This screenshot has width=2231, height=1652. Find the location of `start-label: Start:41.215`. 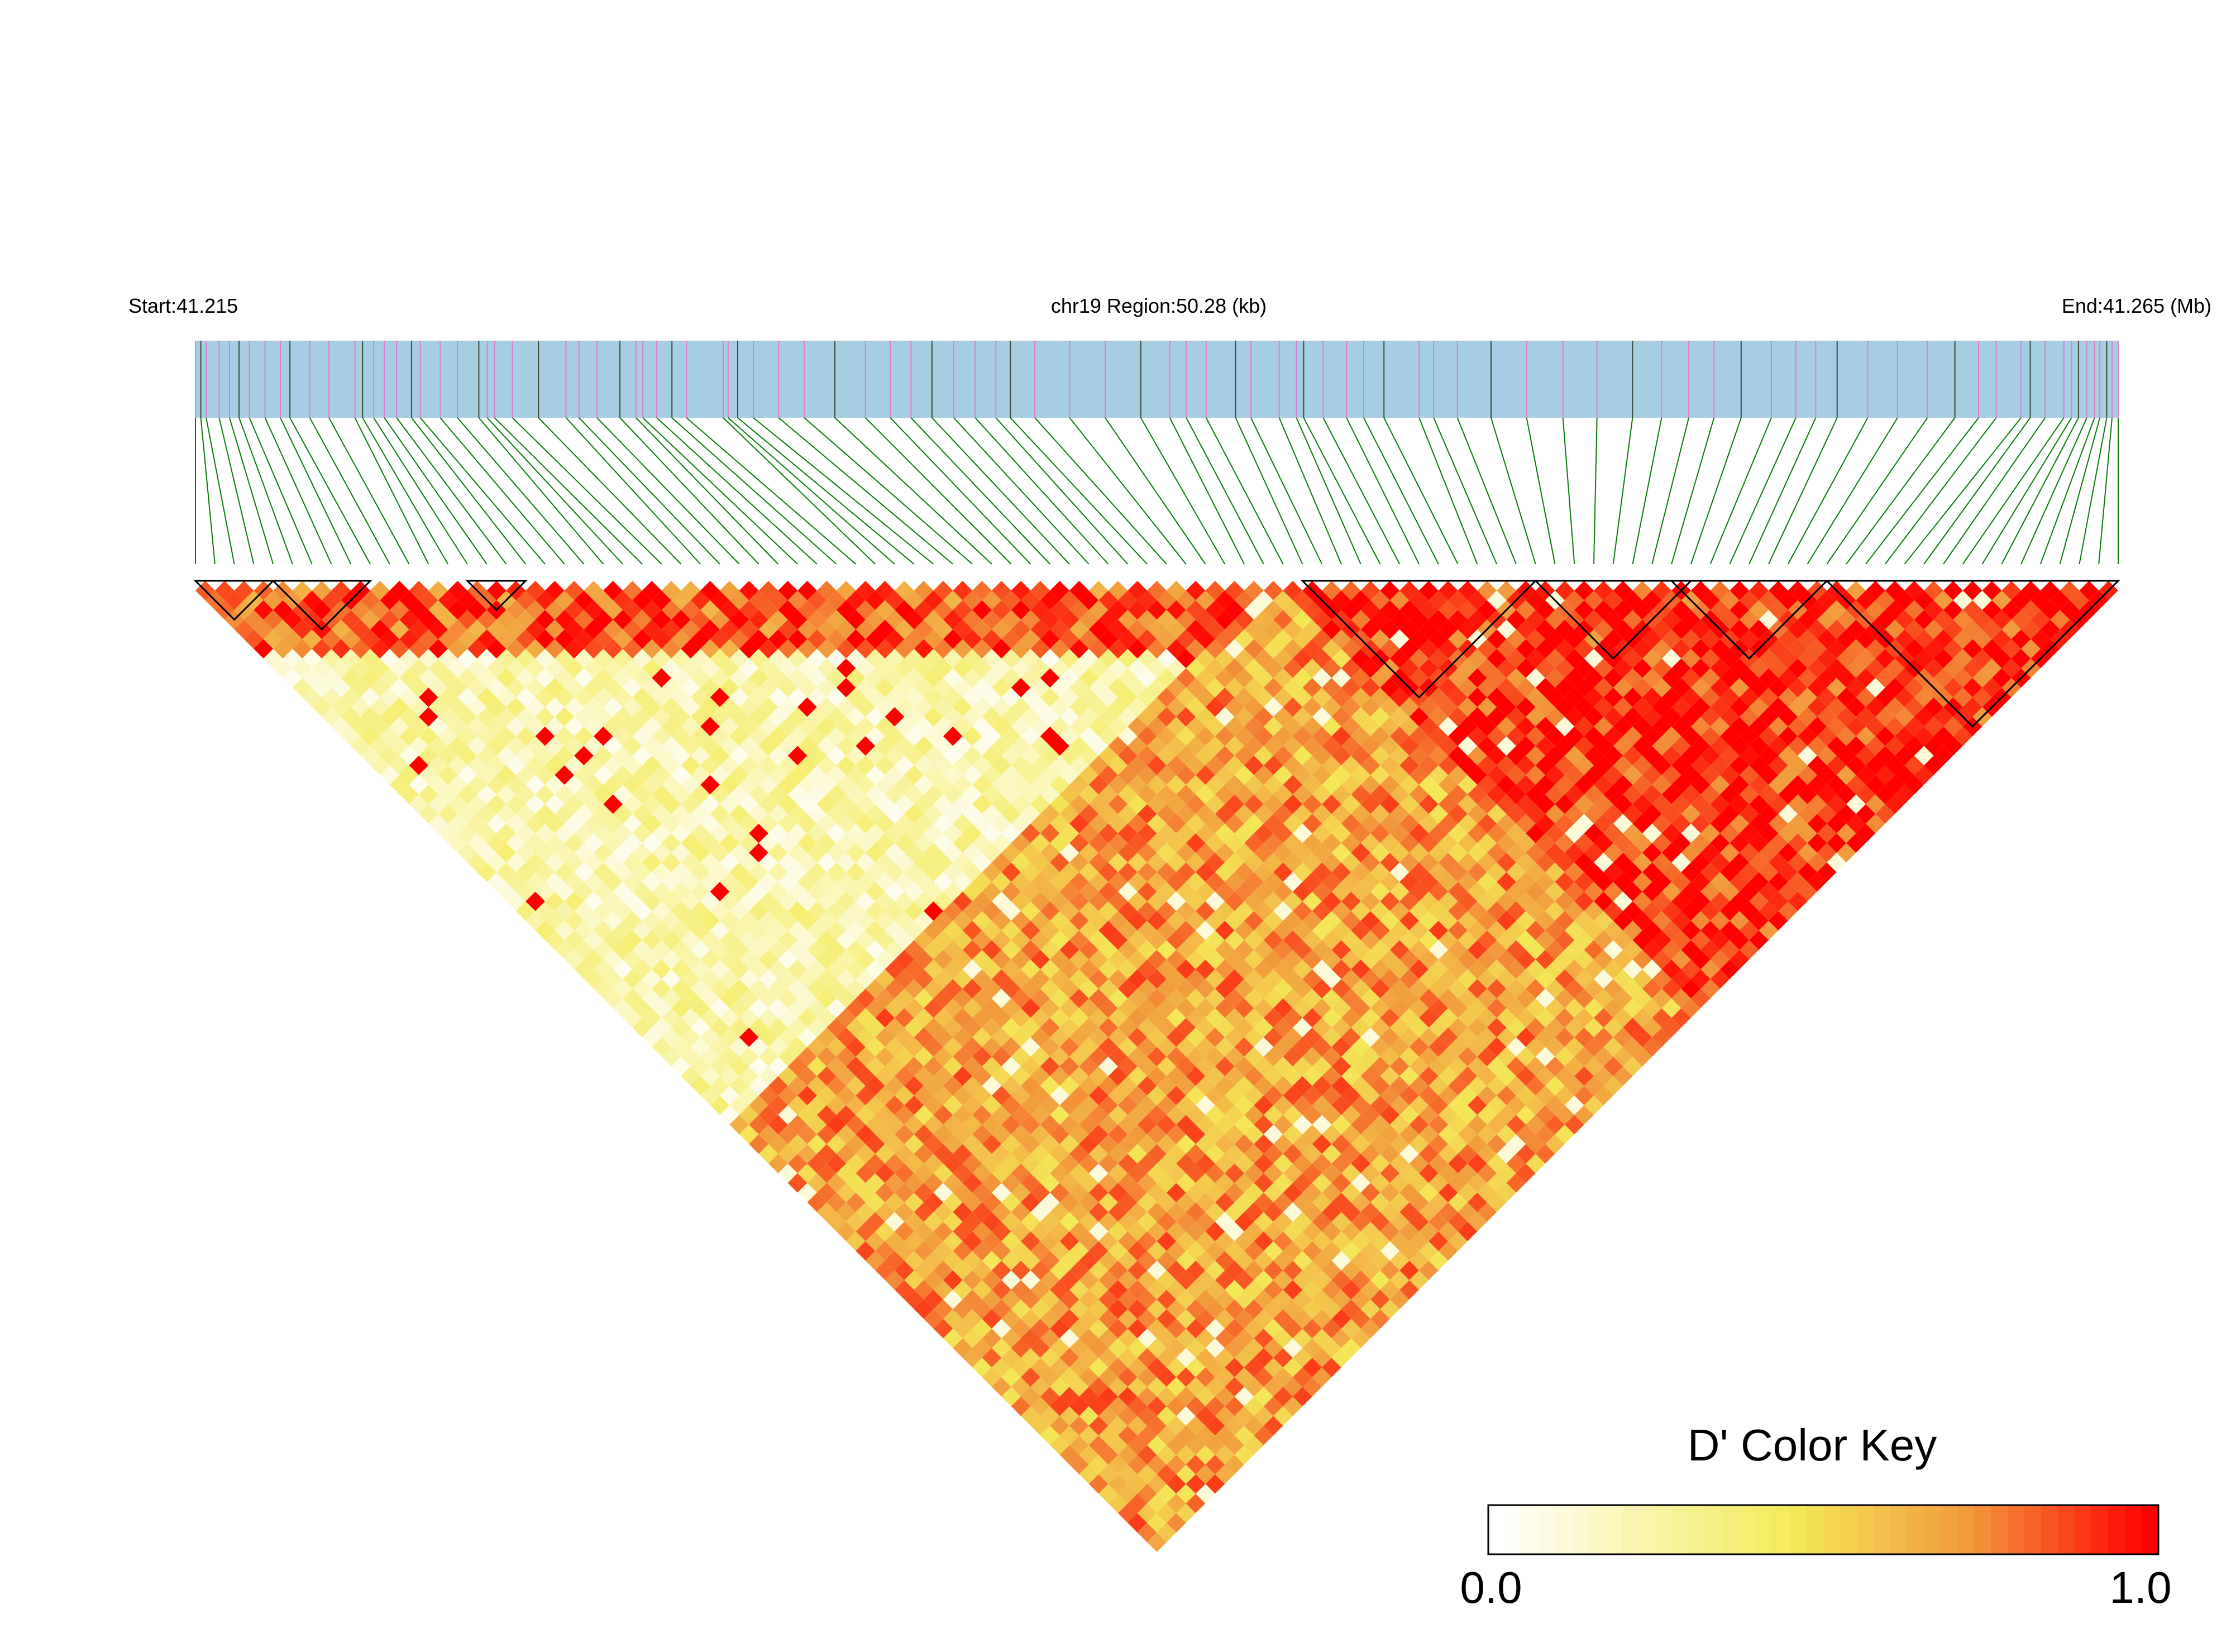

start-label: Start:41.215 is located at coordinates (183, 305).